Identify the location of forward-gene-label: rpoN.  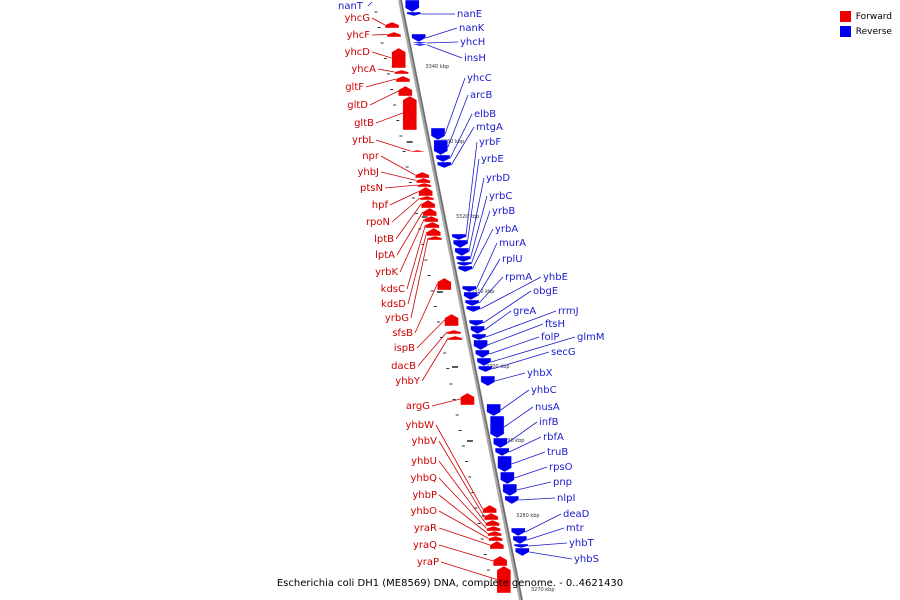
(378, 222).